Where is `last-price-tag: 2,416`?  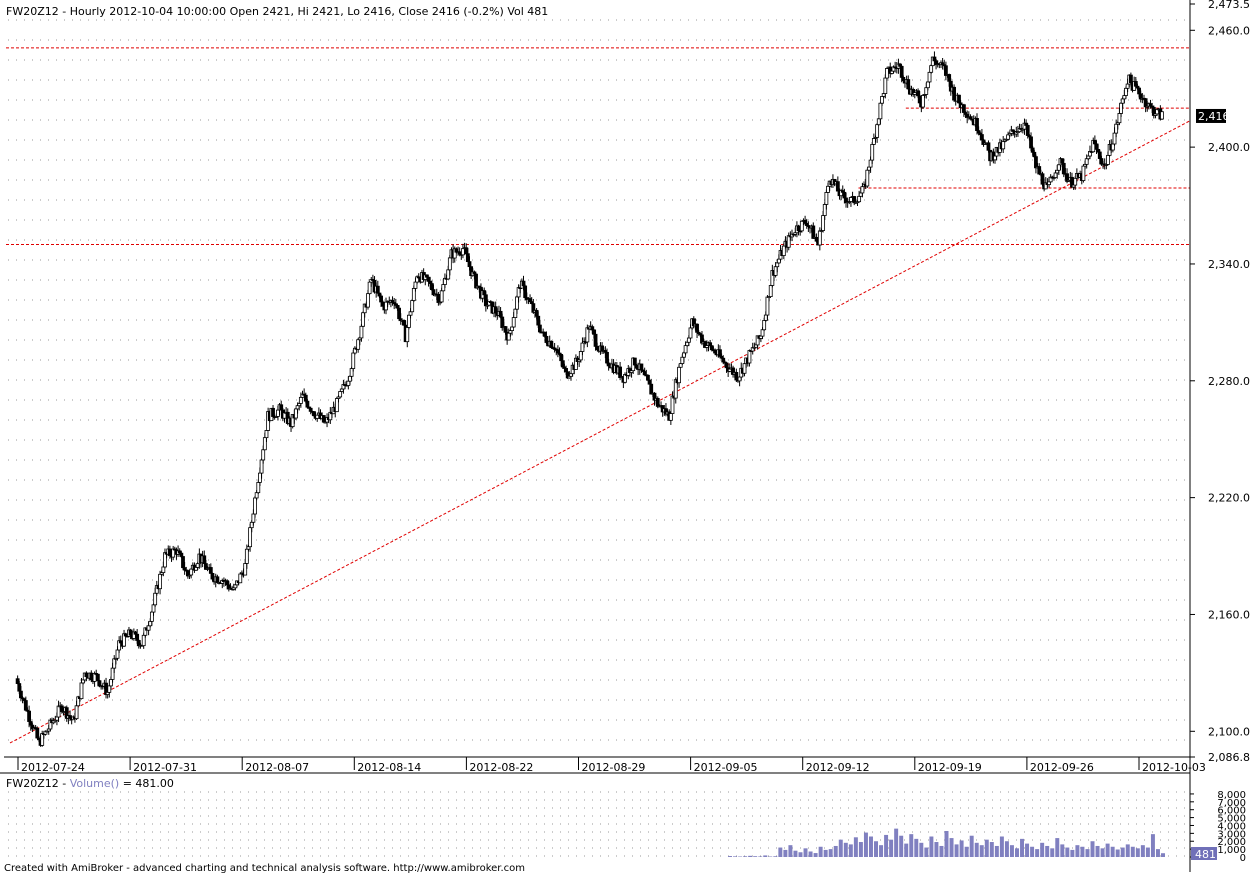
last-price-tag: 2,416 is located at coordinates (1213, 115).